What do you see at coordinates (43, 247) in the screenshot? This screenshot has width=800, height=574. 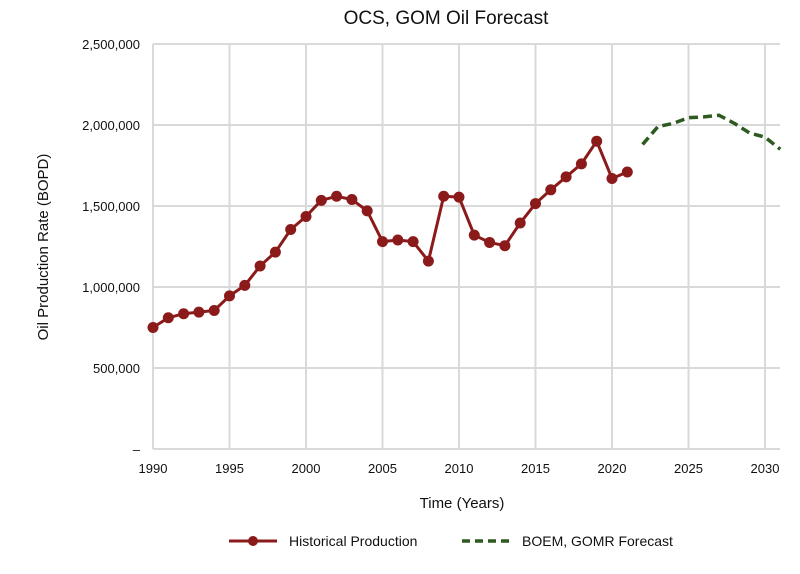 I see `y-axis-label: Oil Production Rate (BOPD)` at bounding box center [43, 247].